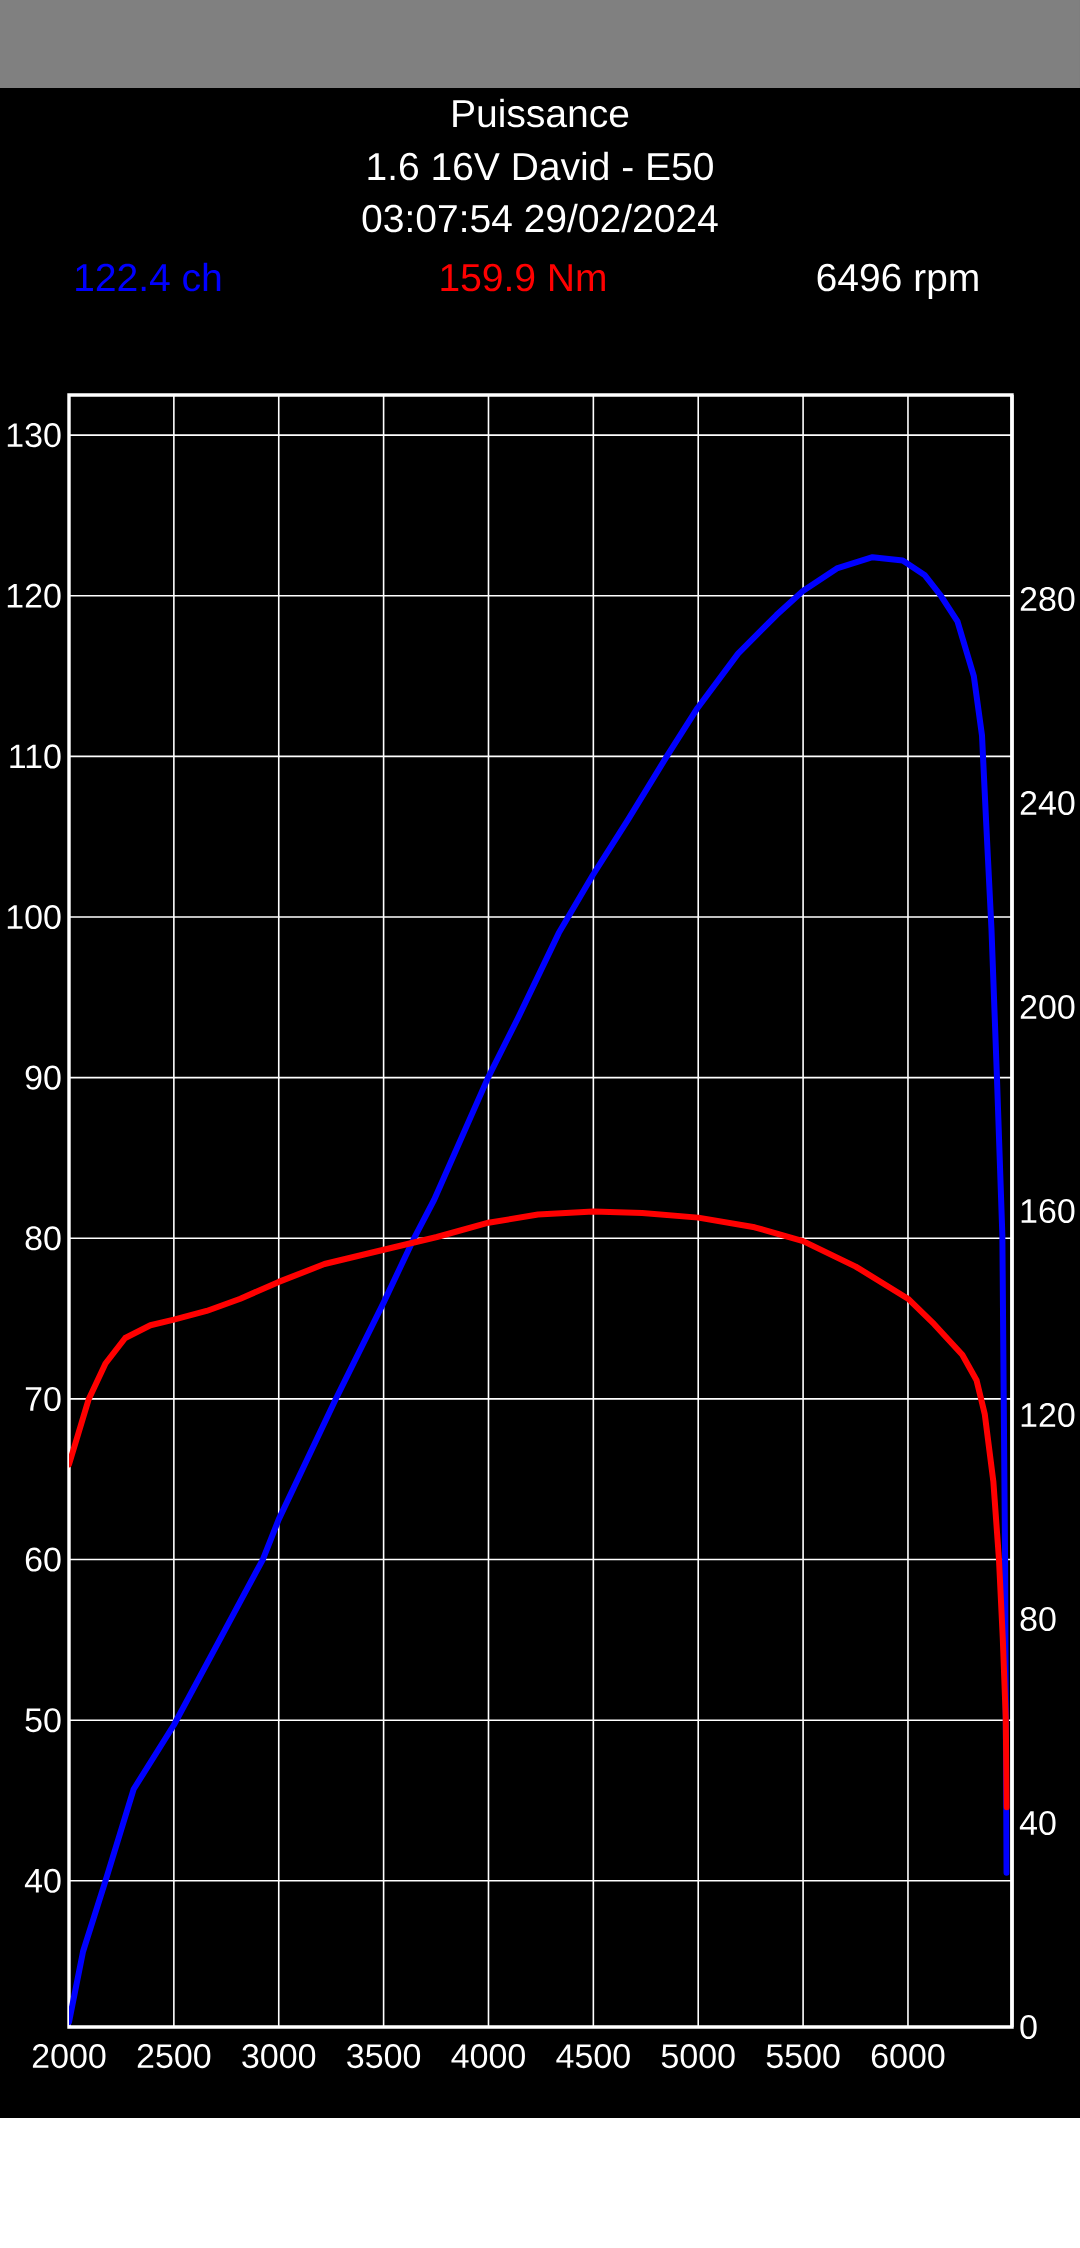  I want to click on text: 03:07:54 29/02/2024, so click(540, 218).